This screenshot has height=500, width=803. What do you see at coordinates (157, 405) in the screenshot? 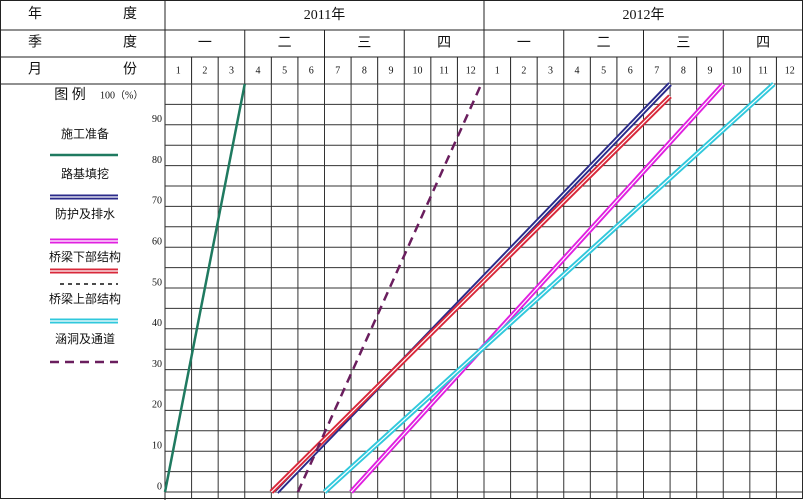
I see `y-tick-label: 20` at bounding box center [157, 405].